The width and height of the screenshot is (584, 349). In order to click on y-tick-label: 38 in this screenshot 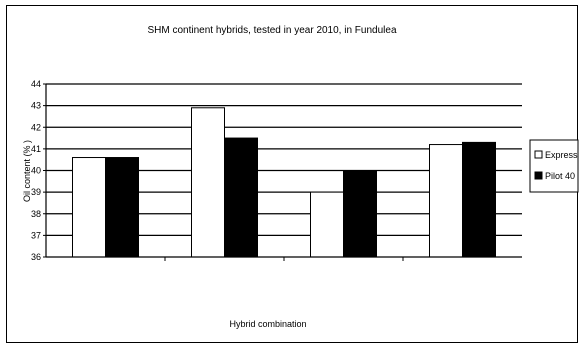, I will do `click(36, 214)`.